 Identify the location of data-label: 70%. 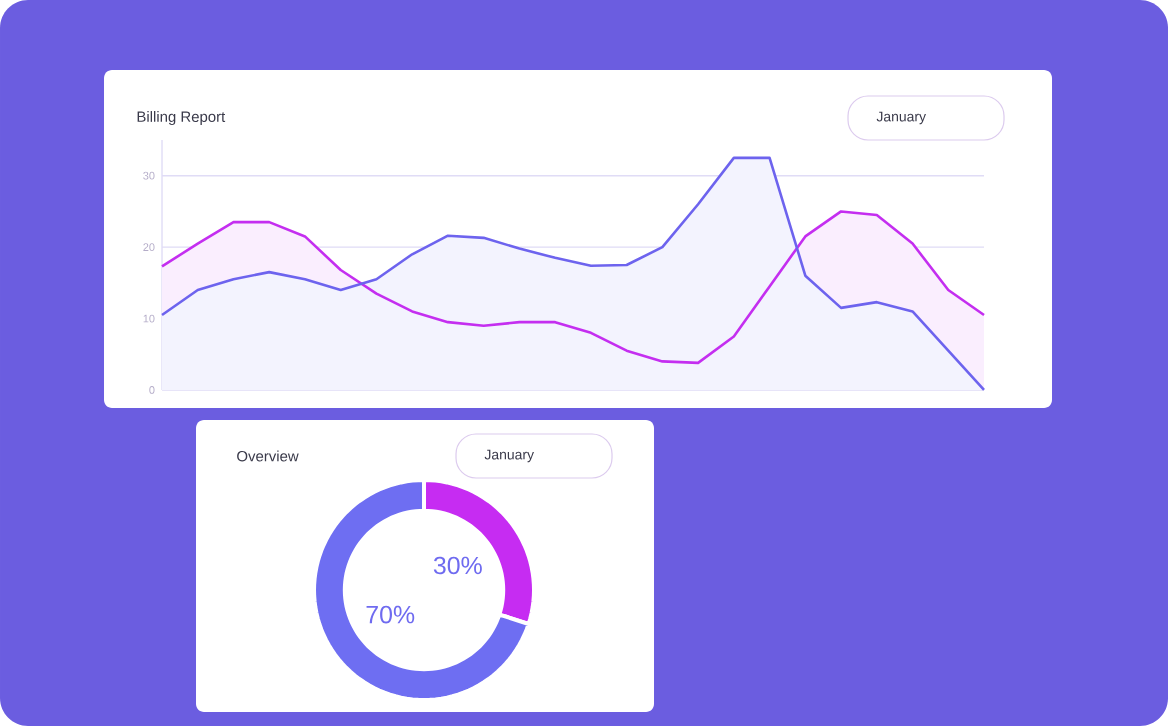
(390, 614).